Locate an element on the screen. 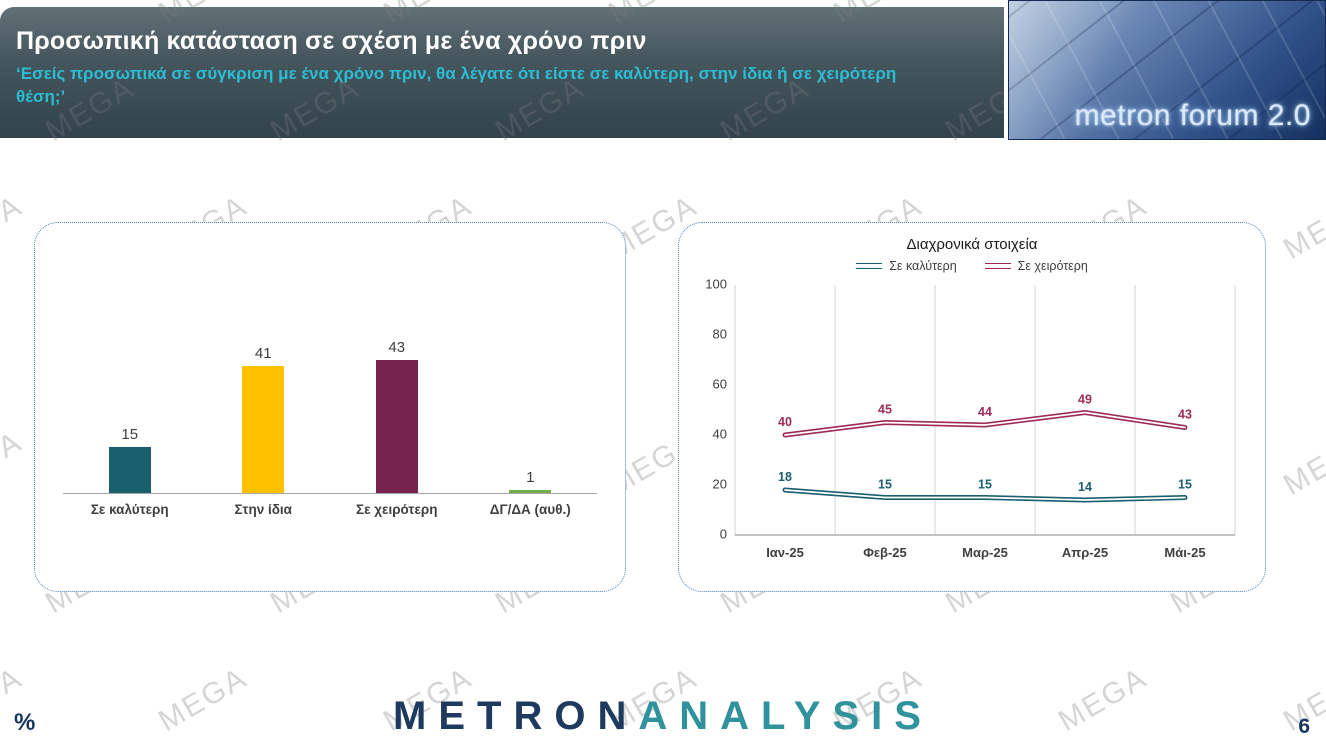 This screenshot has height=747, width=1326. y-tick-label: 0 is located at coordinates (723, 533).